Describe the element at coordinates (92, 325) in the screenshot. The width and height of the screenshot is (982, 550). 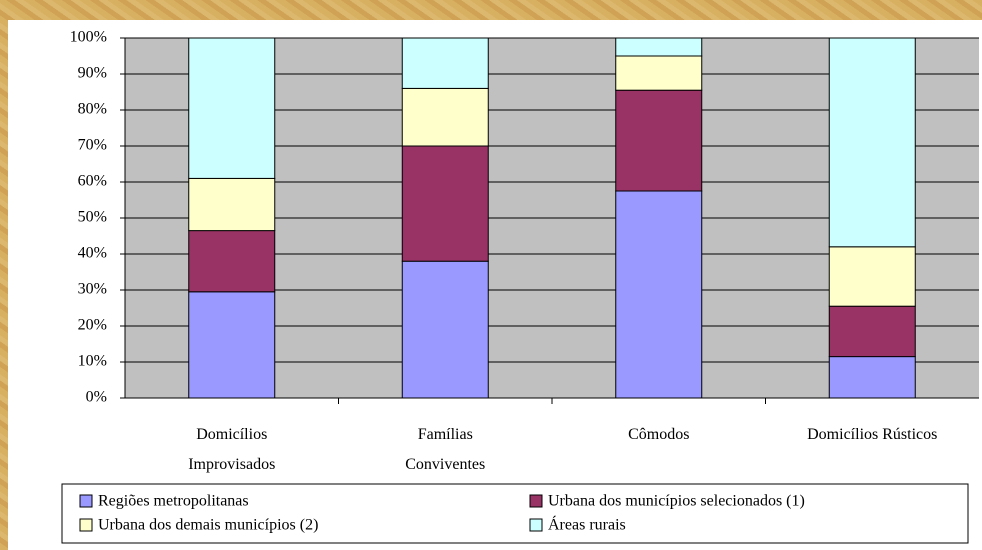
I see `y-tick-label: 20%` at that location.